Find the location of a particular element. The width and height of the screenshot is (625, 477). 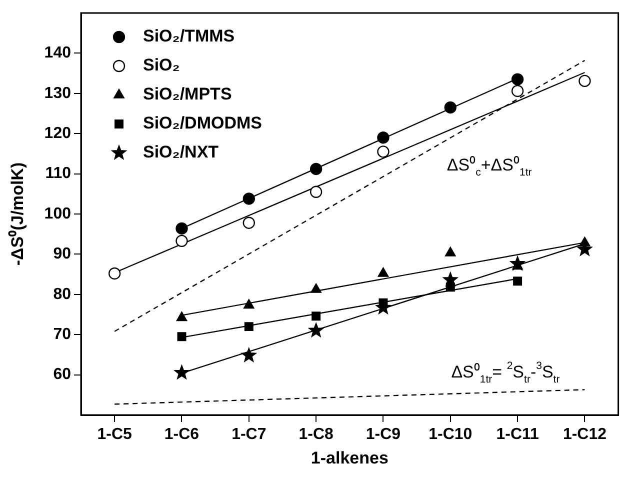

x-tick-label: 1-C7 is located at coordinates (249, 435).